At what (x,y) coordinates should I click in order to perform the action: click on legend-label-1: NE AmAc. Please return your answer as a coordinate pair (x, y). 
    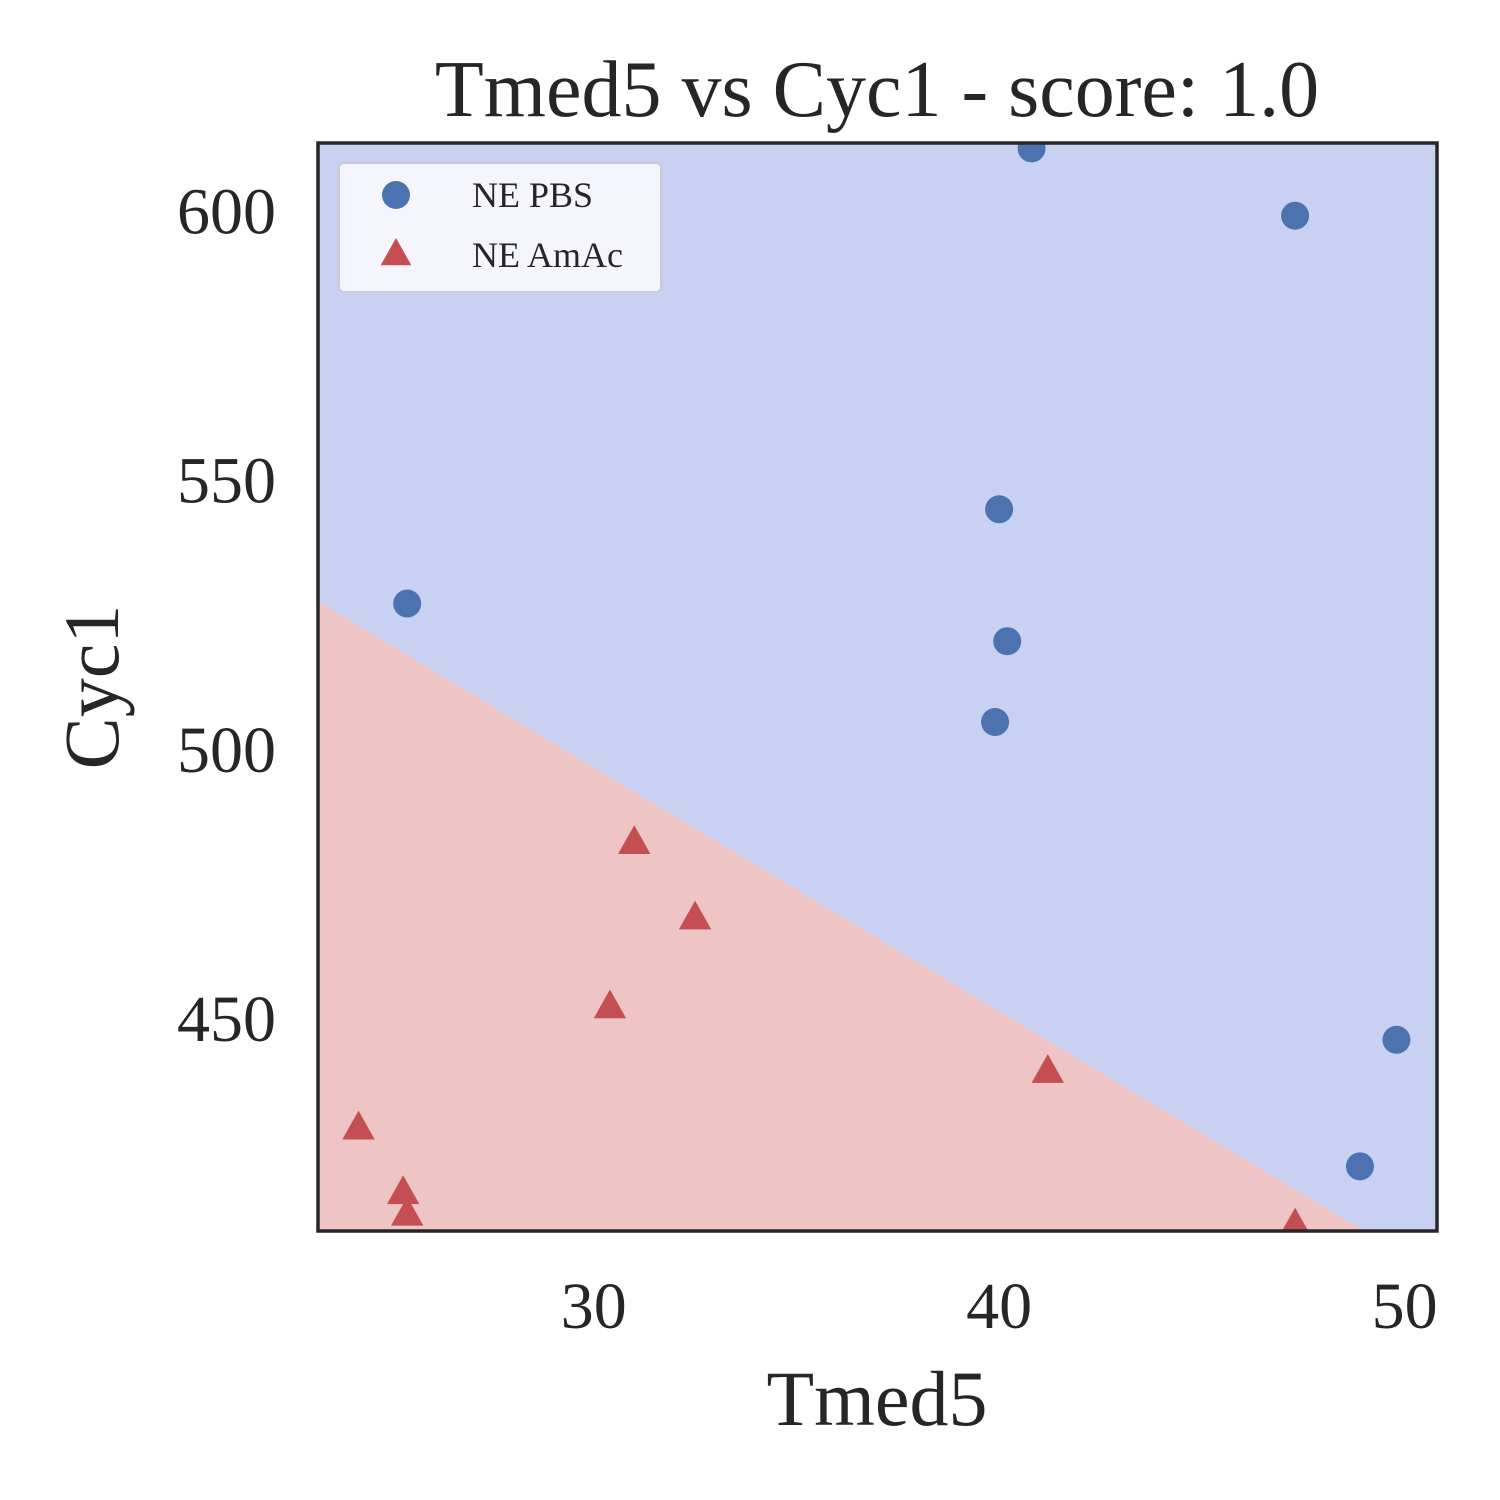
    Looking at the image, I should click on (547, 255).